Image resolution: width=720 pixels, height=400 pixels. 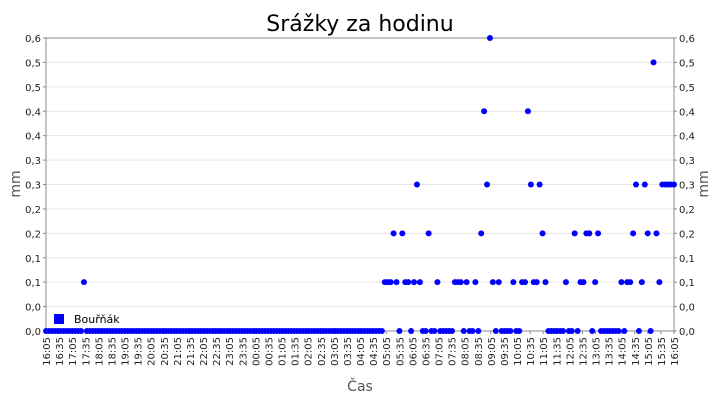 I want to click on x-tick-label: 17:05, so click(x=73, y=351).